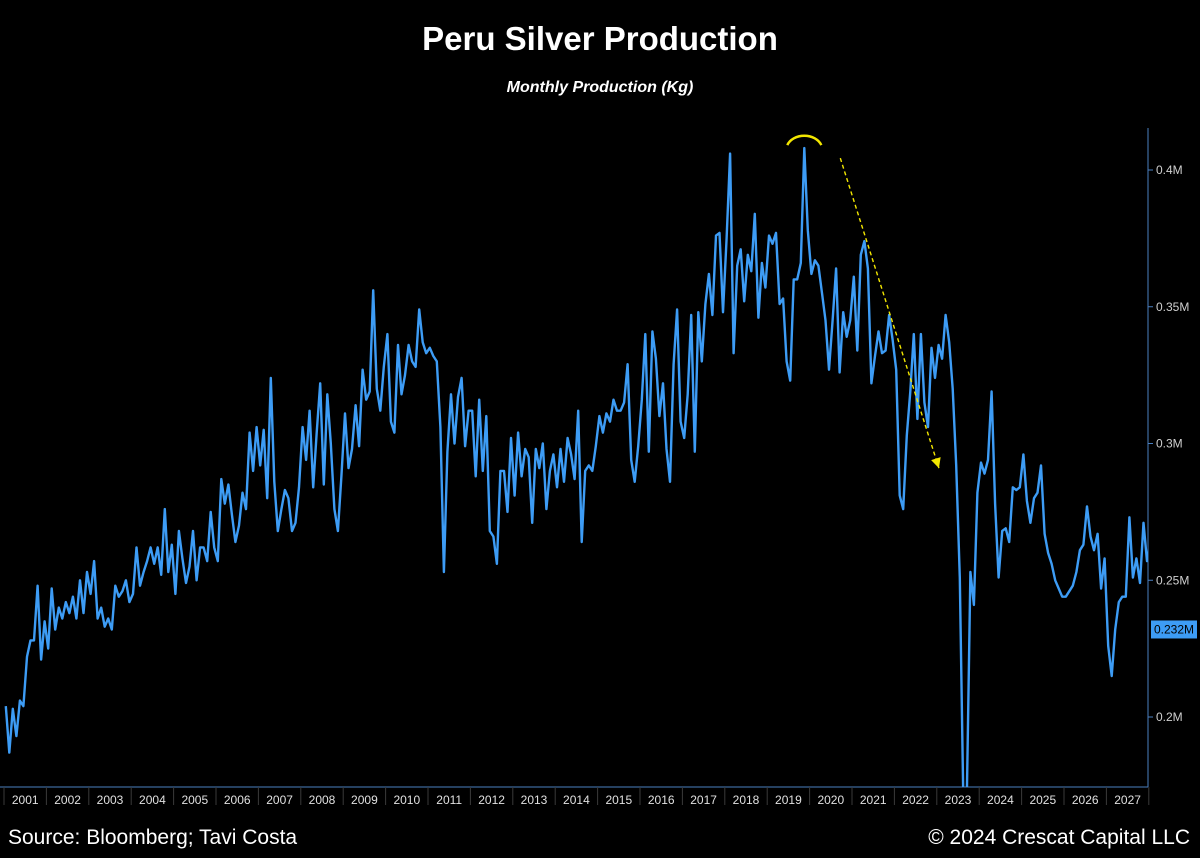 This screenshot has height=858, width=1200. I want to click on x-tick-label: 2023, so click(958, 800).